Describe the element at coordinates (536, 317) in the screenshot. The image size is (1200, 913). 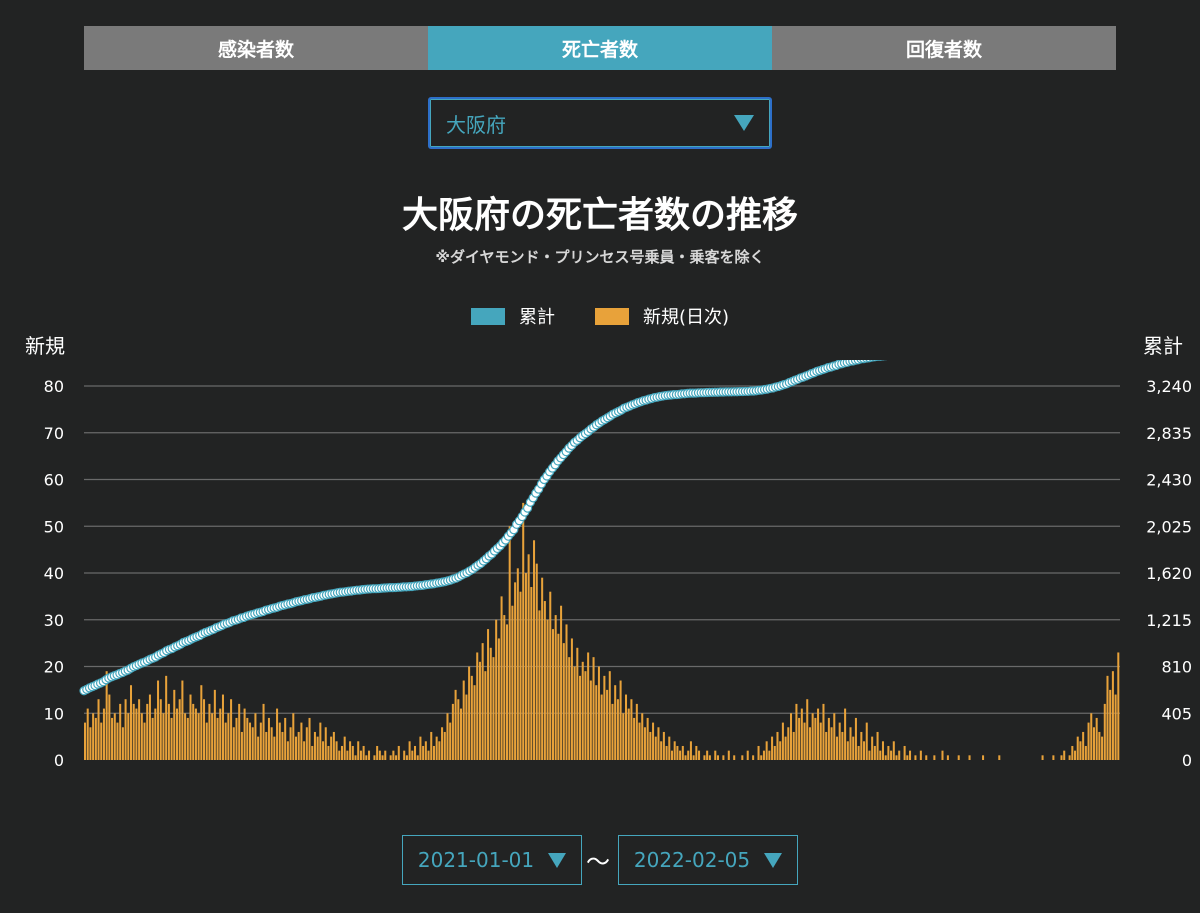
I see `legend-label-cumulative: 累計` at that location.